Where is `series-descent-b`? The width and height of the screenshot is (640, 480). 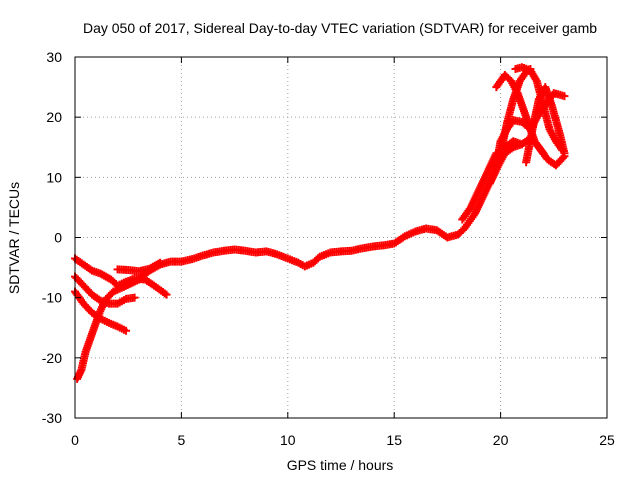
series-descent-b is located at coordinates (105, 290).